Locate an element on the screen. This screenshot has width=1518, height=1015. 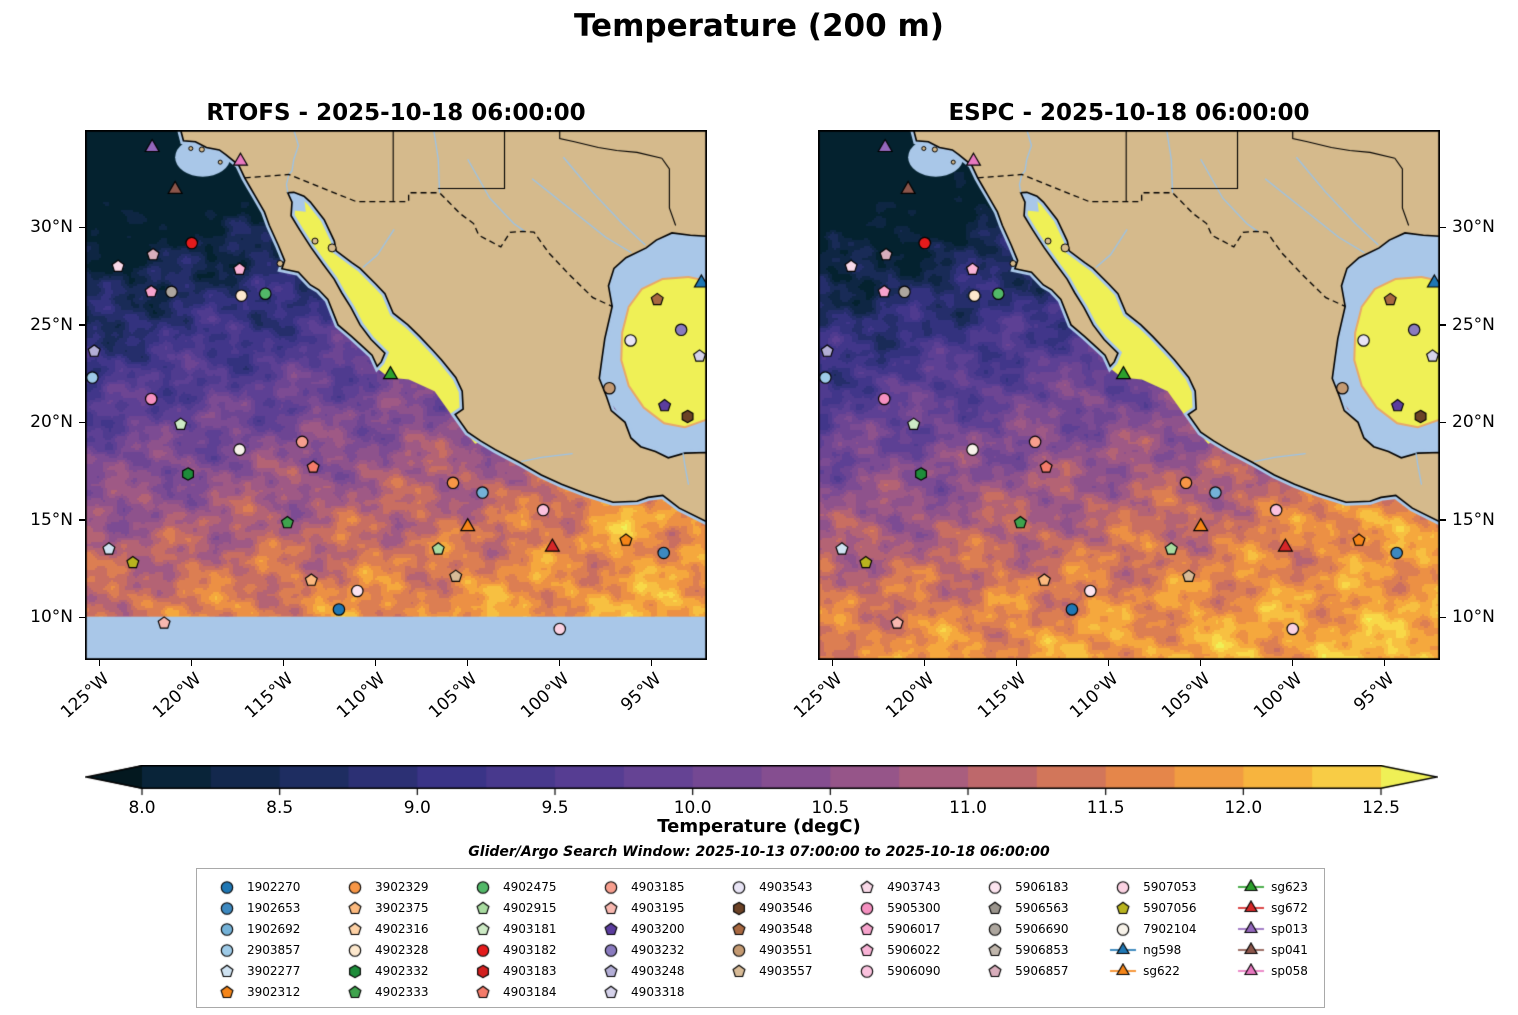
figure-title: Temperature (200 m) is located at coordinates (759, 26).